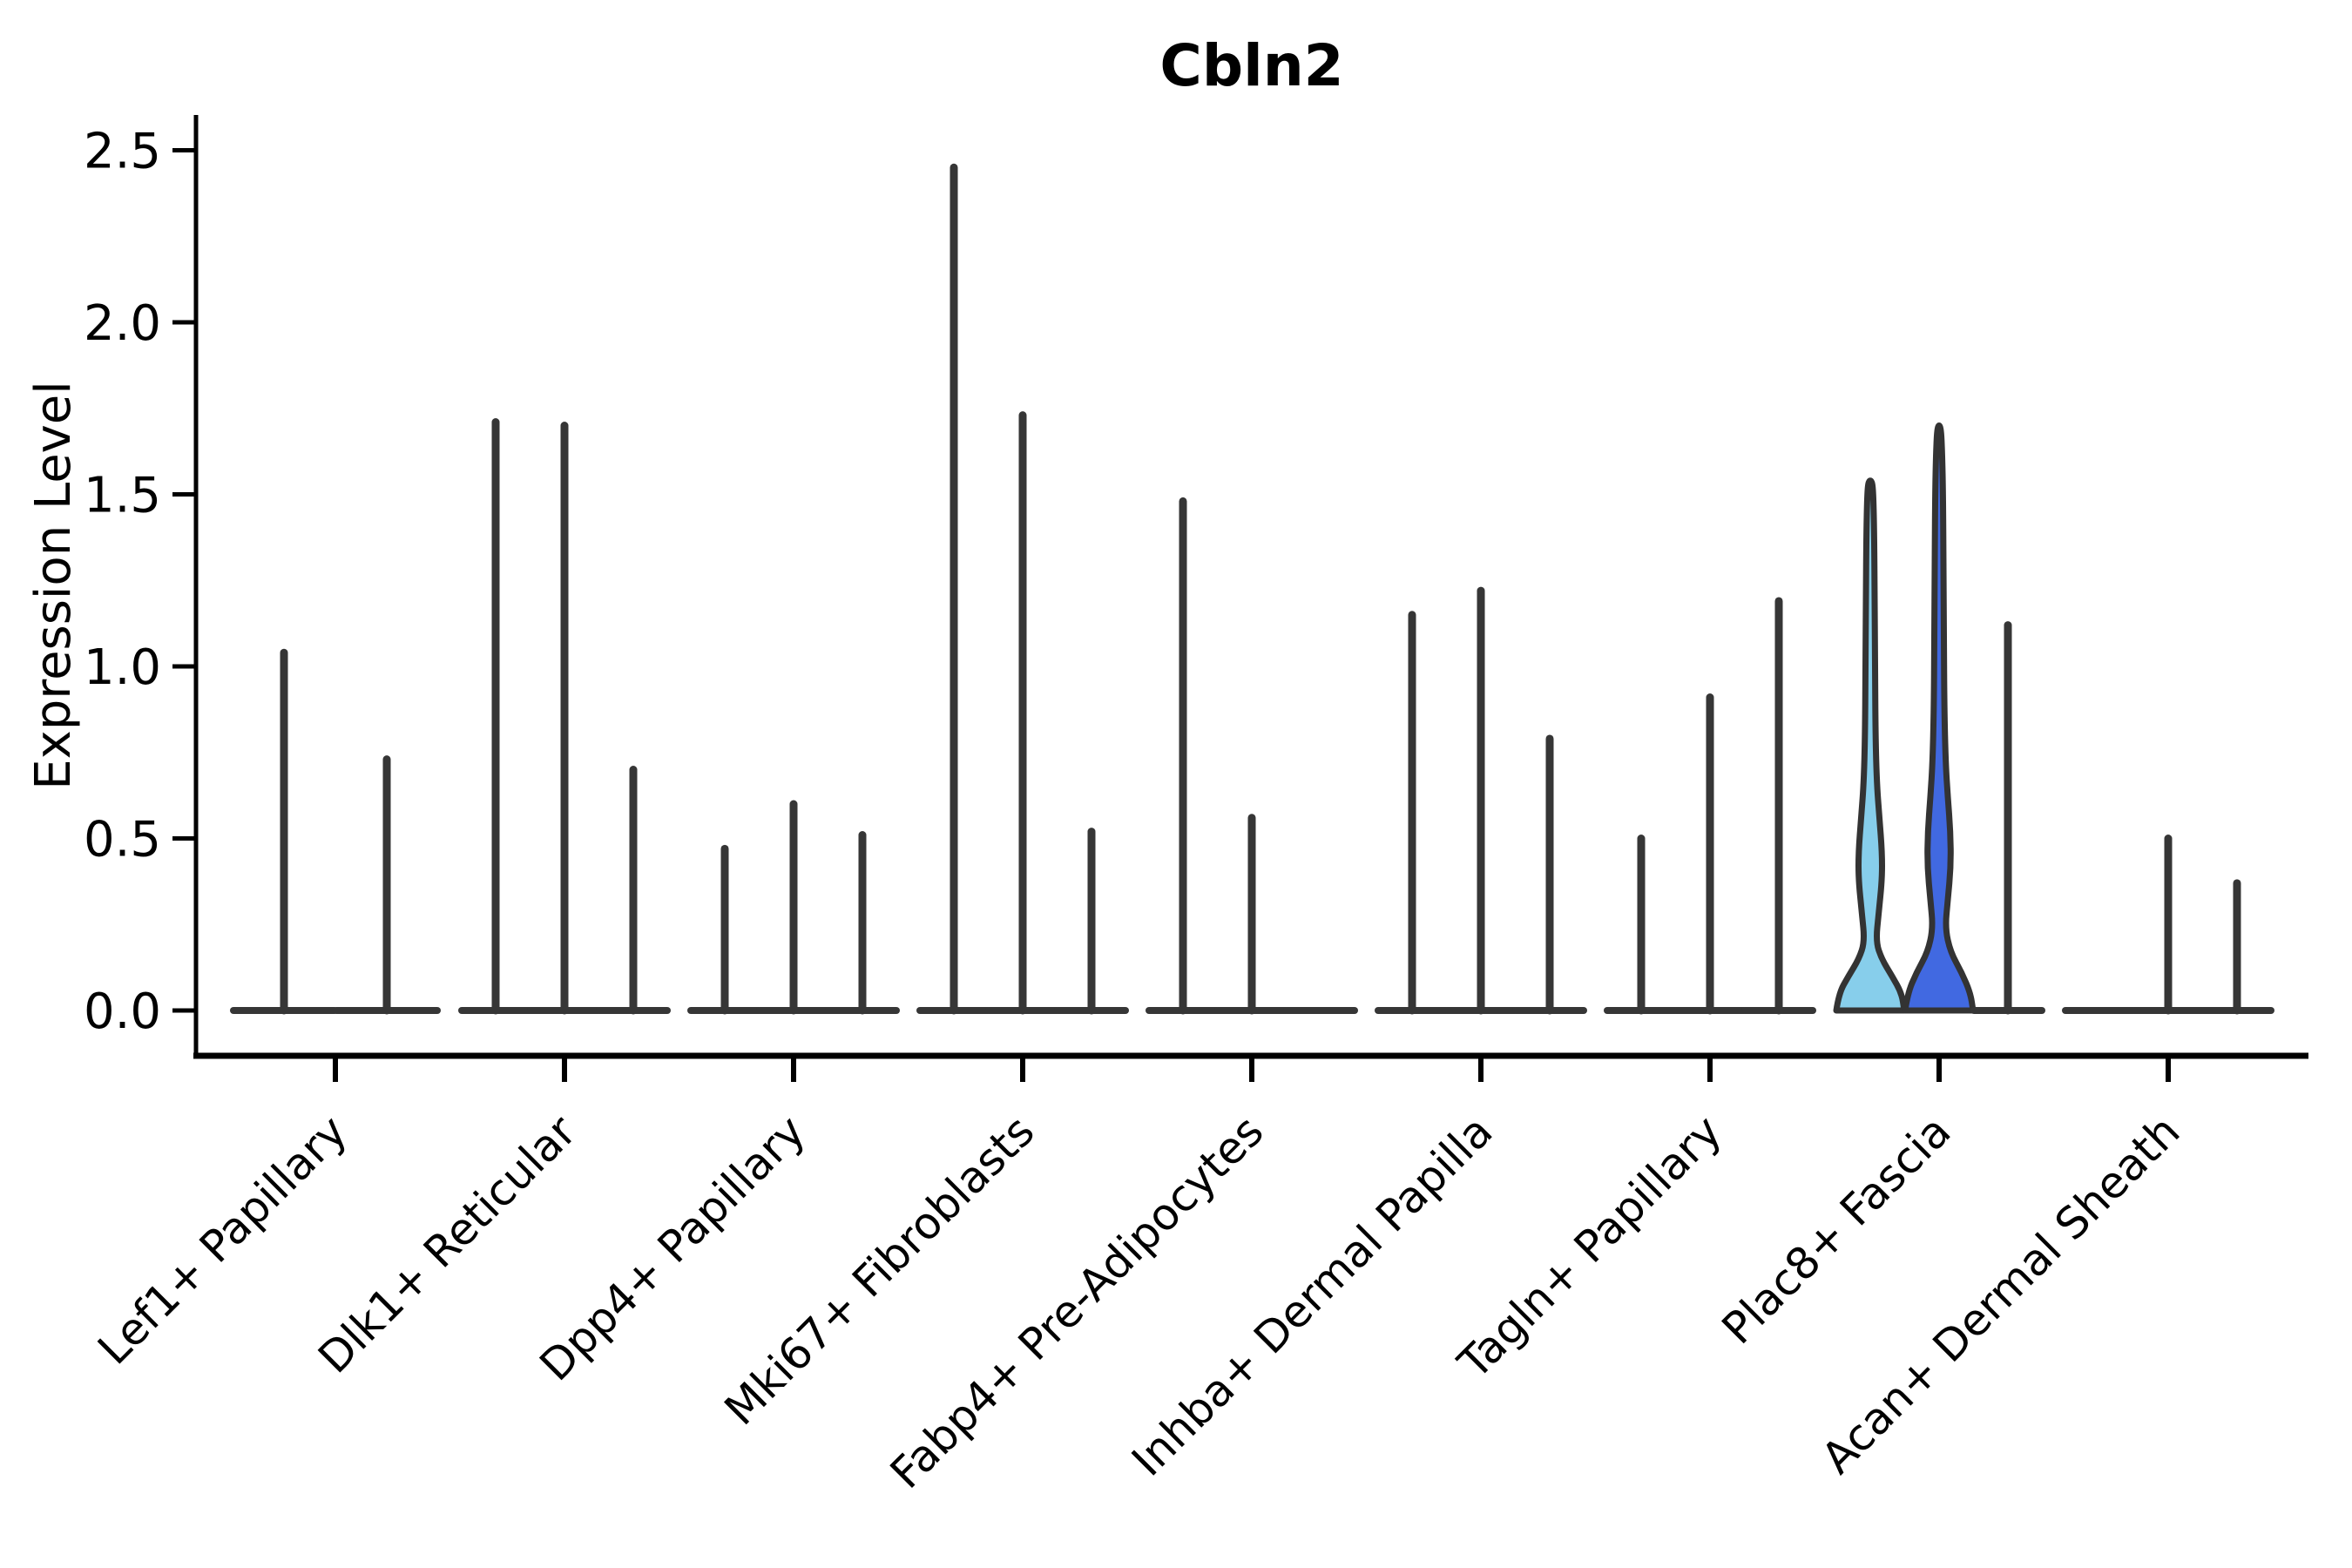 The height and width of the screenshot is (1568, 2352). What do you see at coordinates (1077, 1301) in the screenshot?
I see `x-tick-label: Fabp4+ Pre-Adipocytes` at bounding box center [1077, 1301].